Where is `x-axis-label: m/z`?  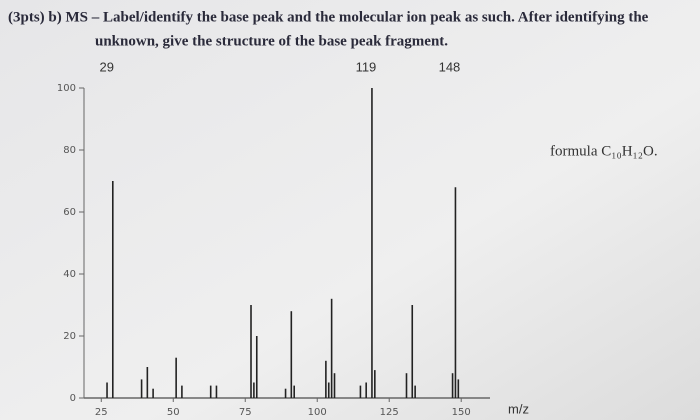 x-axis-label: m/z is located at coordinates (518, 408).